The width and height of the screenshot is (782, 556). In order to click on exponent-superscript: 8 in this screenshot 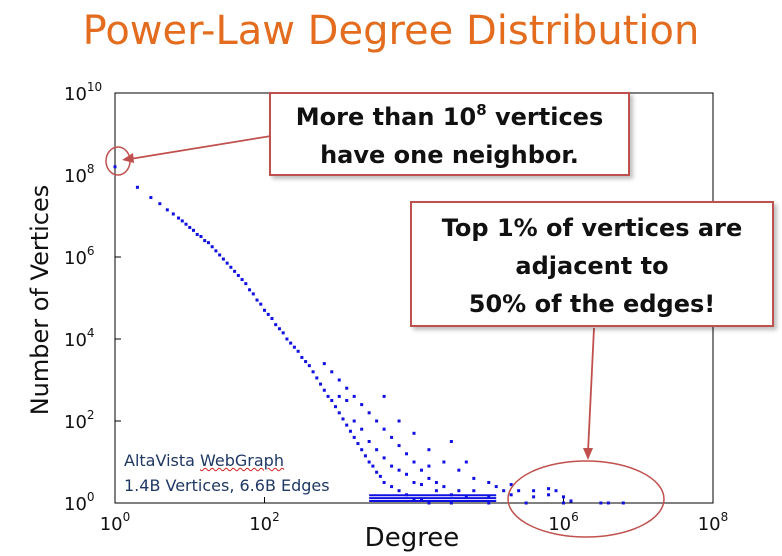, I will do `click(481, 110)`.